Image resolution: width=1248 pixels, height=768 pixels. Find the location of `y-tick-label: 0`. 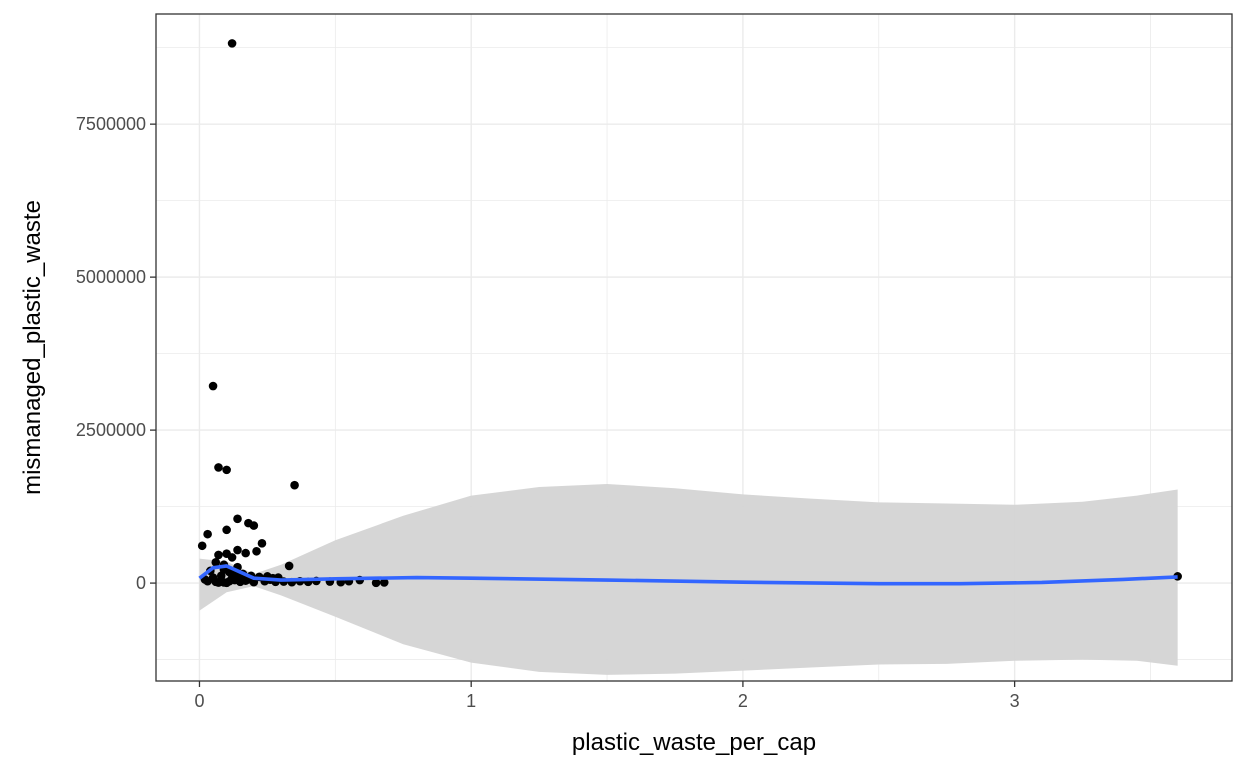

y-tick-label: 0 is located at coordinates (141, 583).